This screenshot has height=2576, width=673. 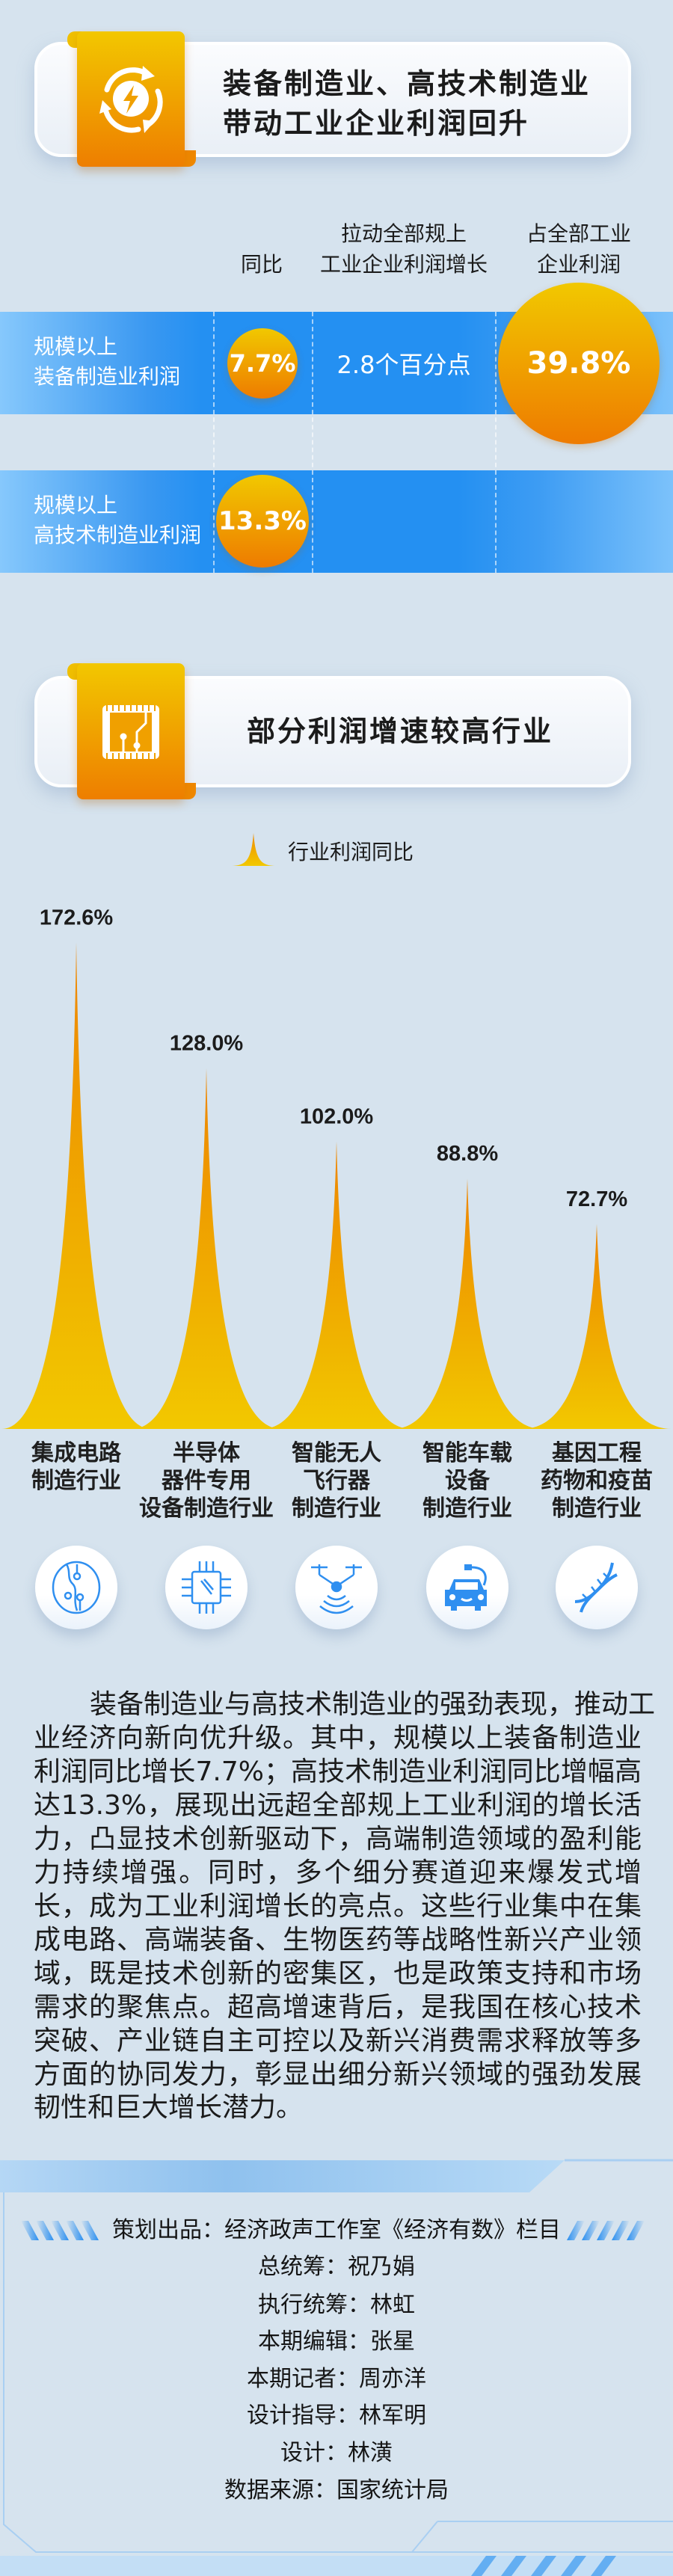 What do you see at coordinates (403, 264) in the screenshot?
I see `column-header-pull-line2: 工业企业利润增长` at bounding box center [403, 264].